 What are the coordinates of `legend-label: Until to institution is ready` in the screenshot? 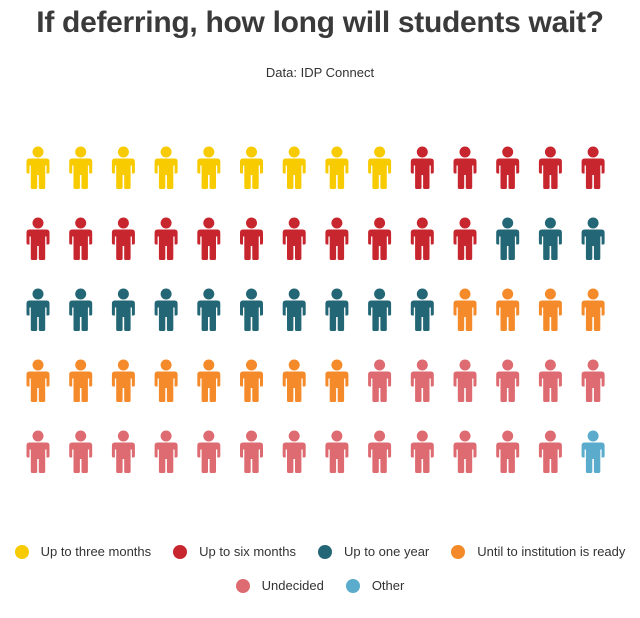 It's located at (551, 551).